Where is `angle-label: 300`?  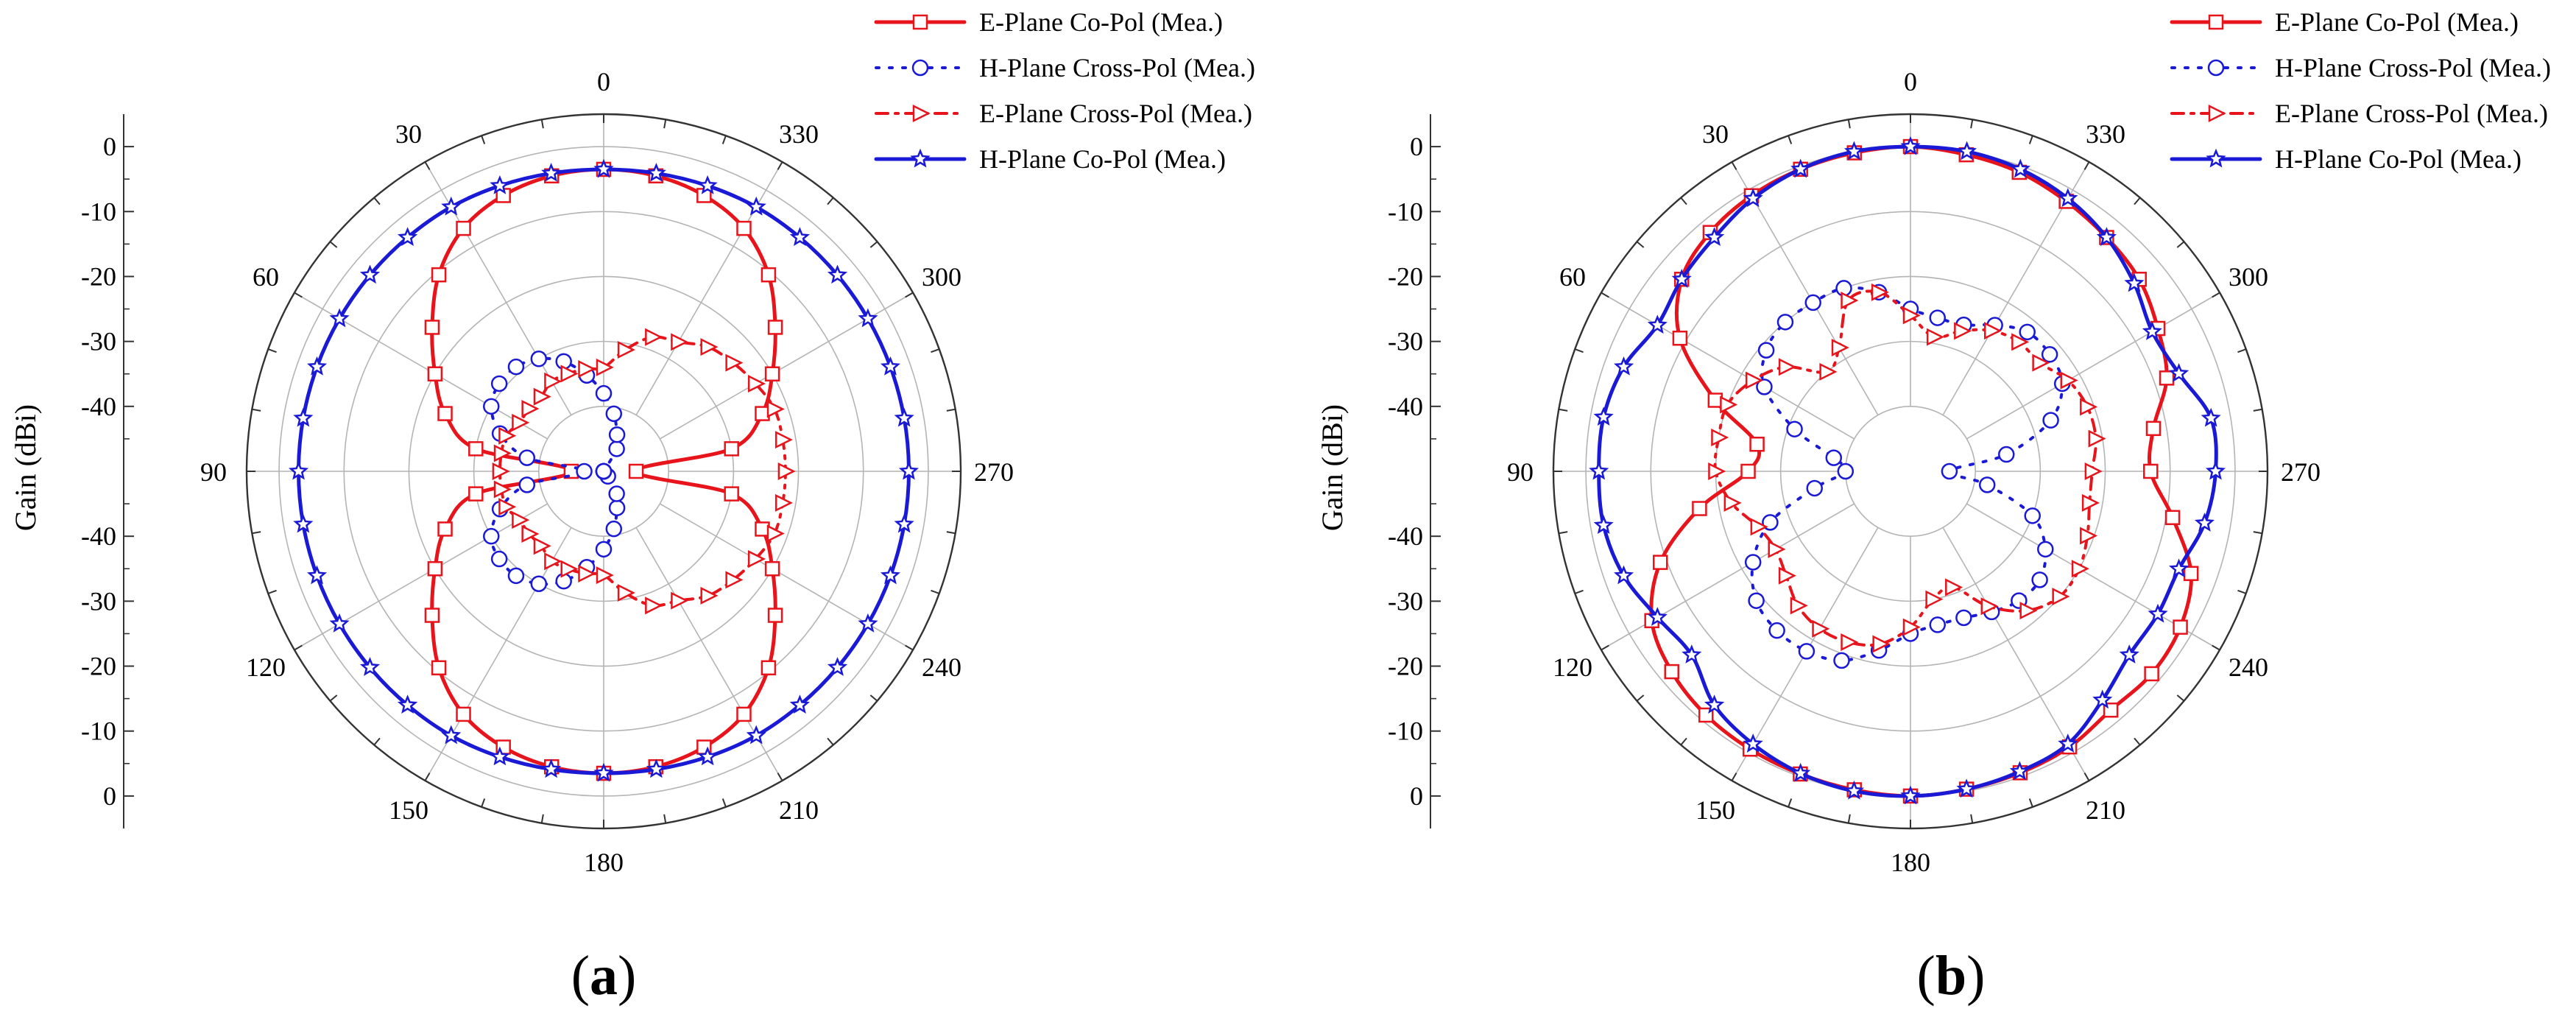 angle-label: 300 is located at coordinates (941, 277).